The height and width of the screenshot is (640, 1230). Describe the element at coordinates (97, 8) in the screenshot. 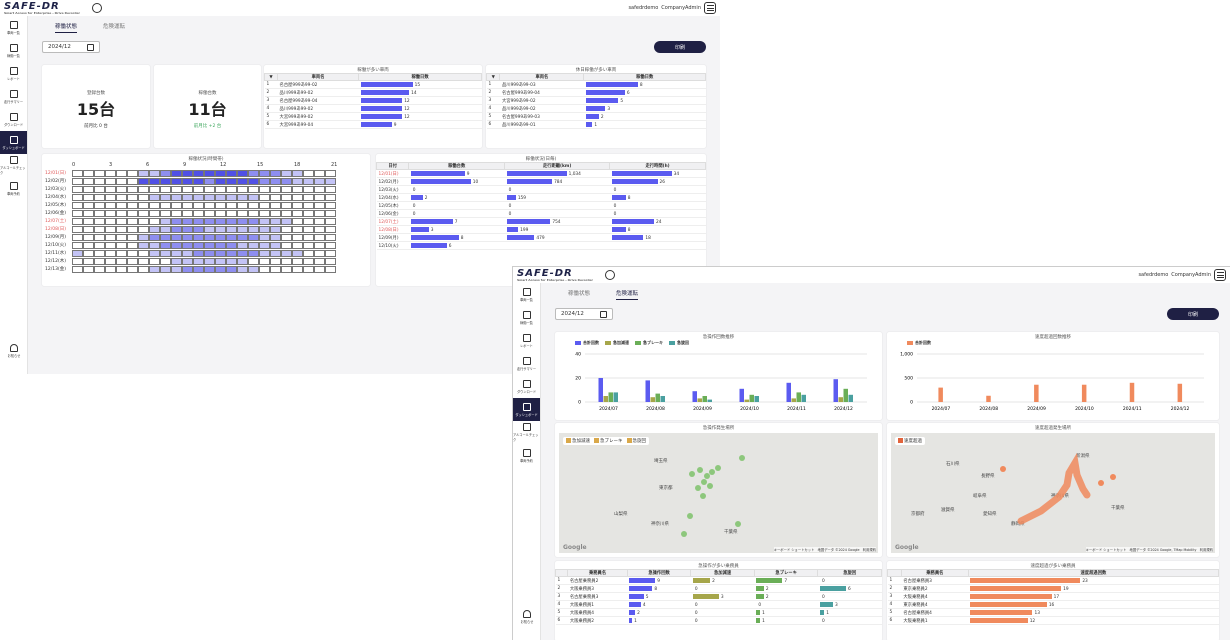

I see `refresh-icon` at that location.